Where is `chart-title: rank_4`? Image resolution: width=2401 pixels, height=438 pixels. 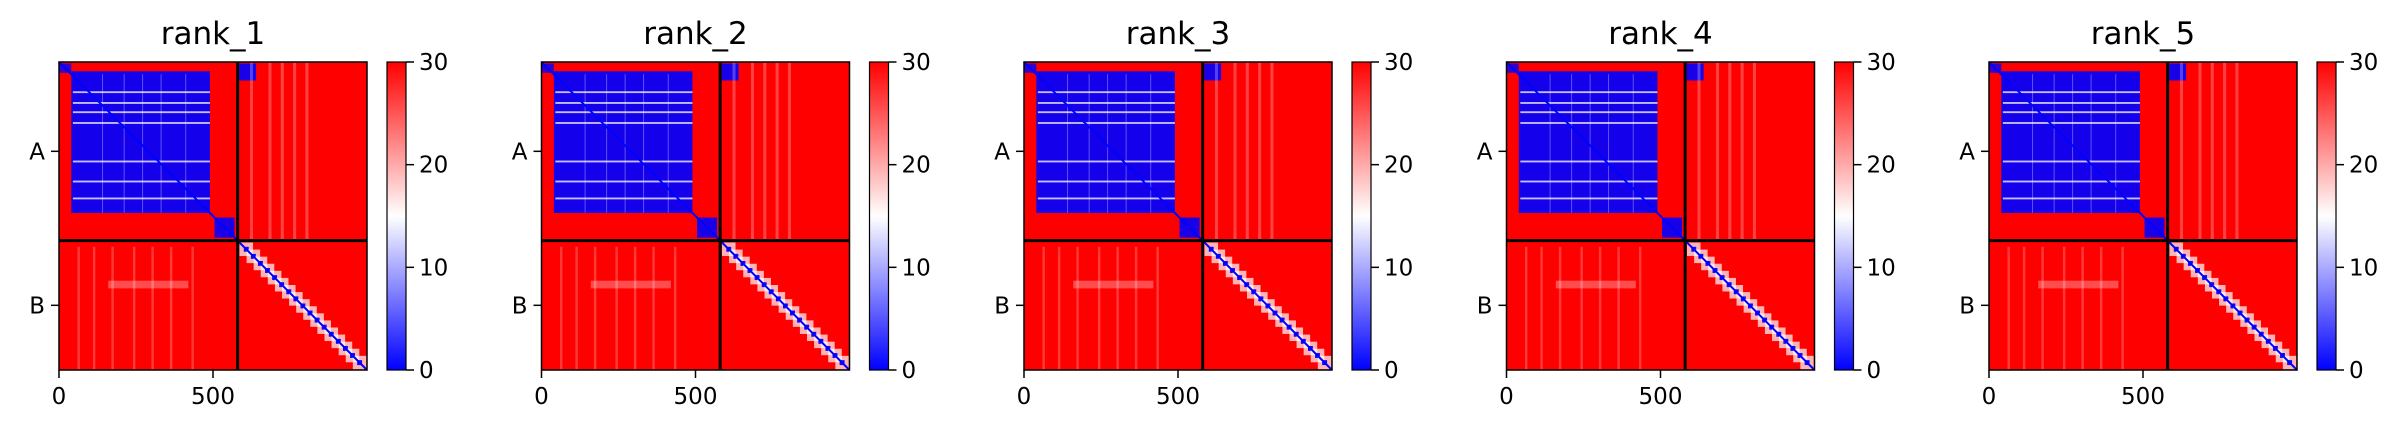
chart-title: rank_4 is located at coordinates (1660, 34).